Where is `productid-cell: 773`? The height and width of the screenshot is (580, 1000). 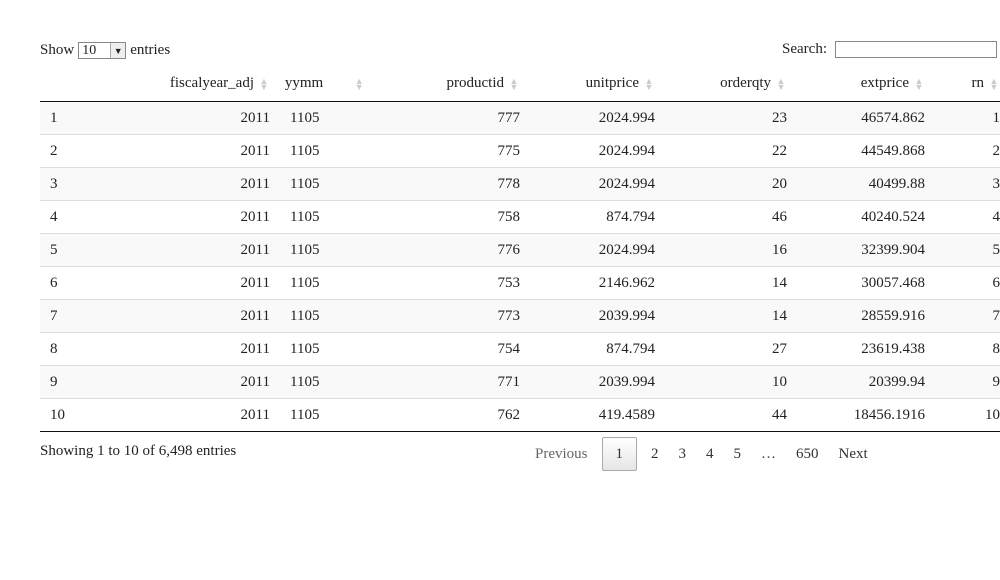 productid-cell: 773 is located at coordinates (450, 316).